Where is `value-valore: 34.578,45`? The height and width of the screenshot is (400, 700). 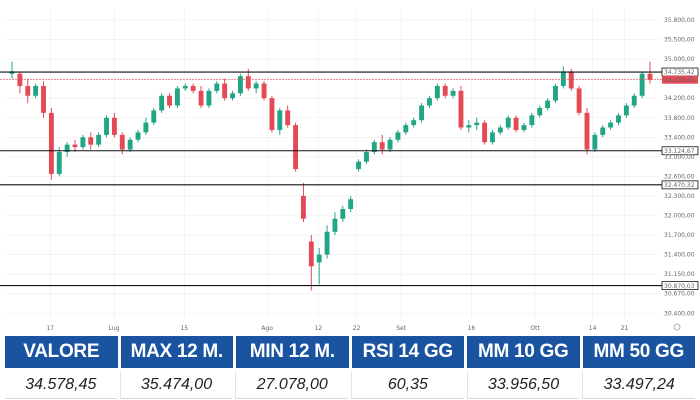
value-valore: 34.578,45 is located at coordinates (61, 385).